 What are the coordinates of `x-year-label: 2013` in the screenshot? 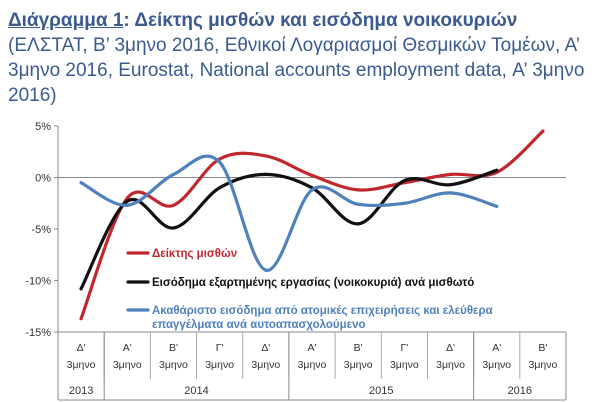 It's located at (81, 391).